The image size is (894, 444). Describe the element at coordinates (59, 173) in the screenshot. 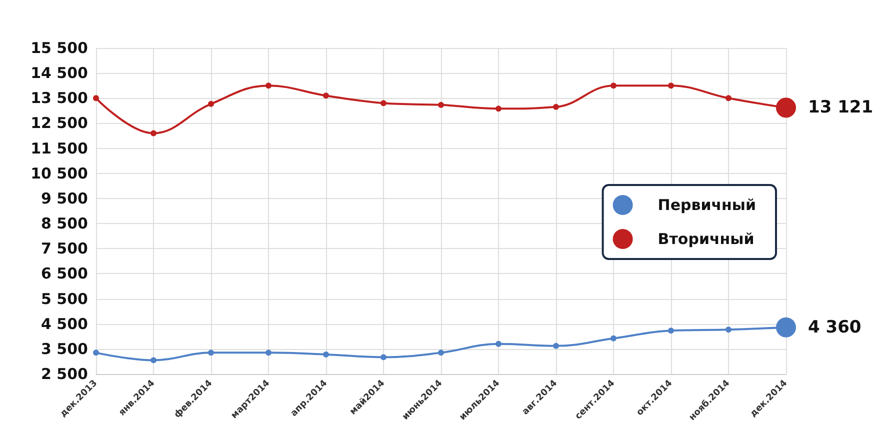

I see `y-tick-label: 10 500` at that location.